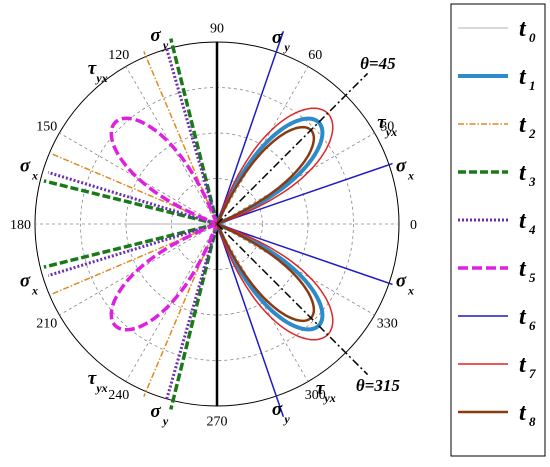 This screenshot has width=550, height=467. Describe the element at coordinates (532, 181) in the screenshot. I see `legend-sublabel-t3: 3` at that location.